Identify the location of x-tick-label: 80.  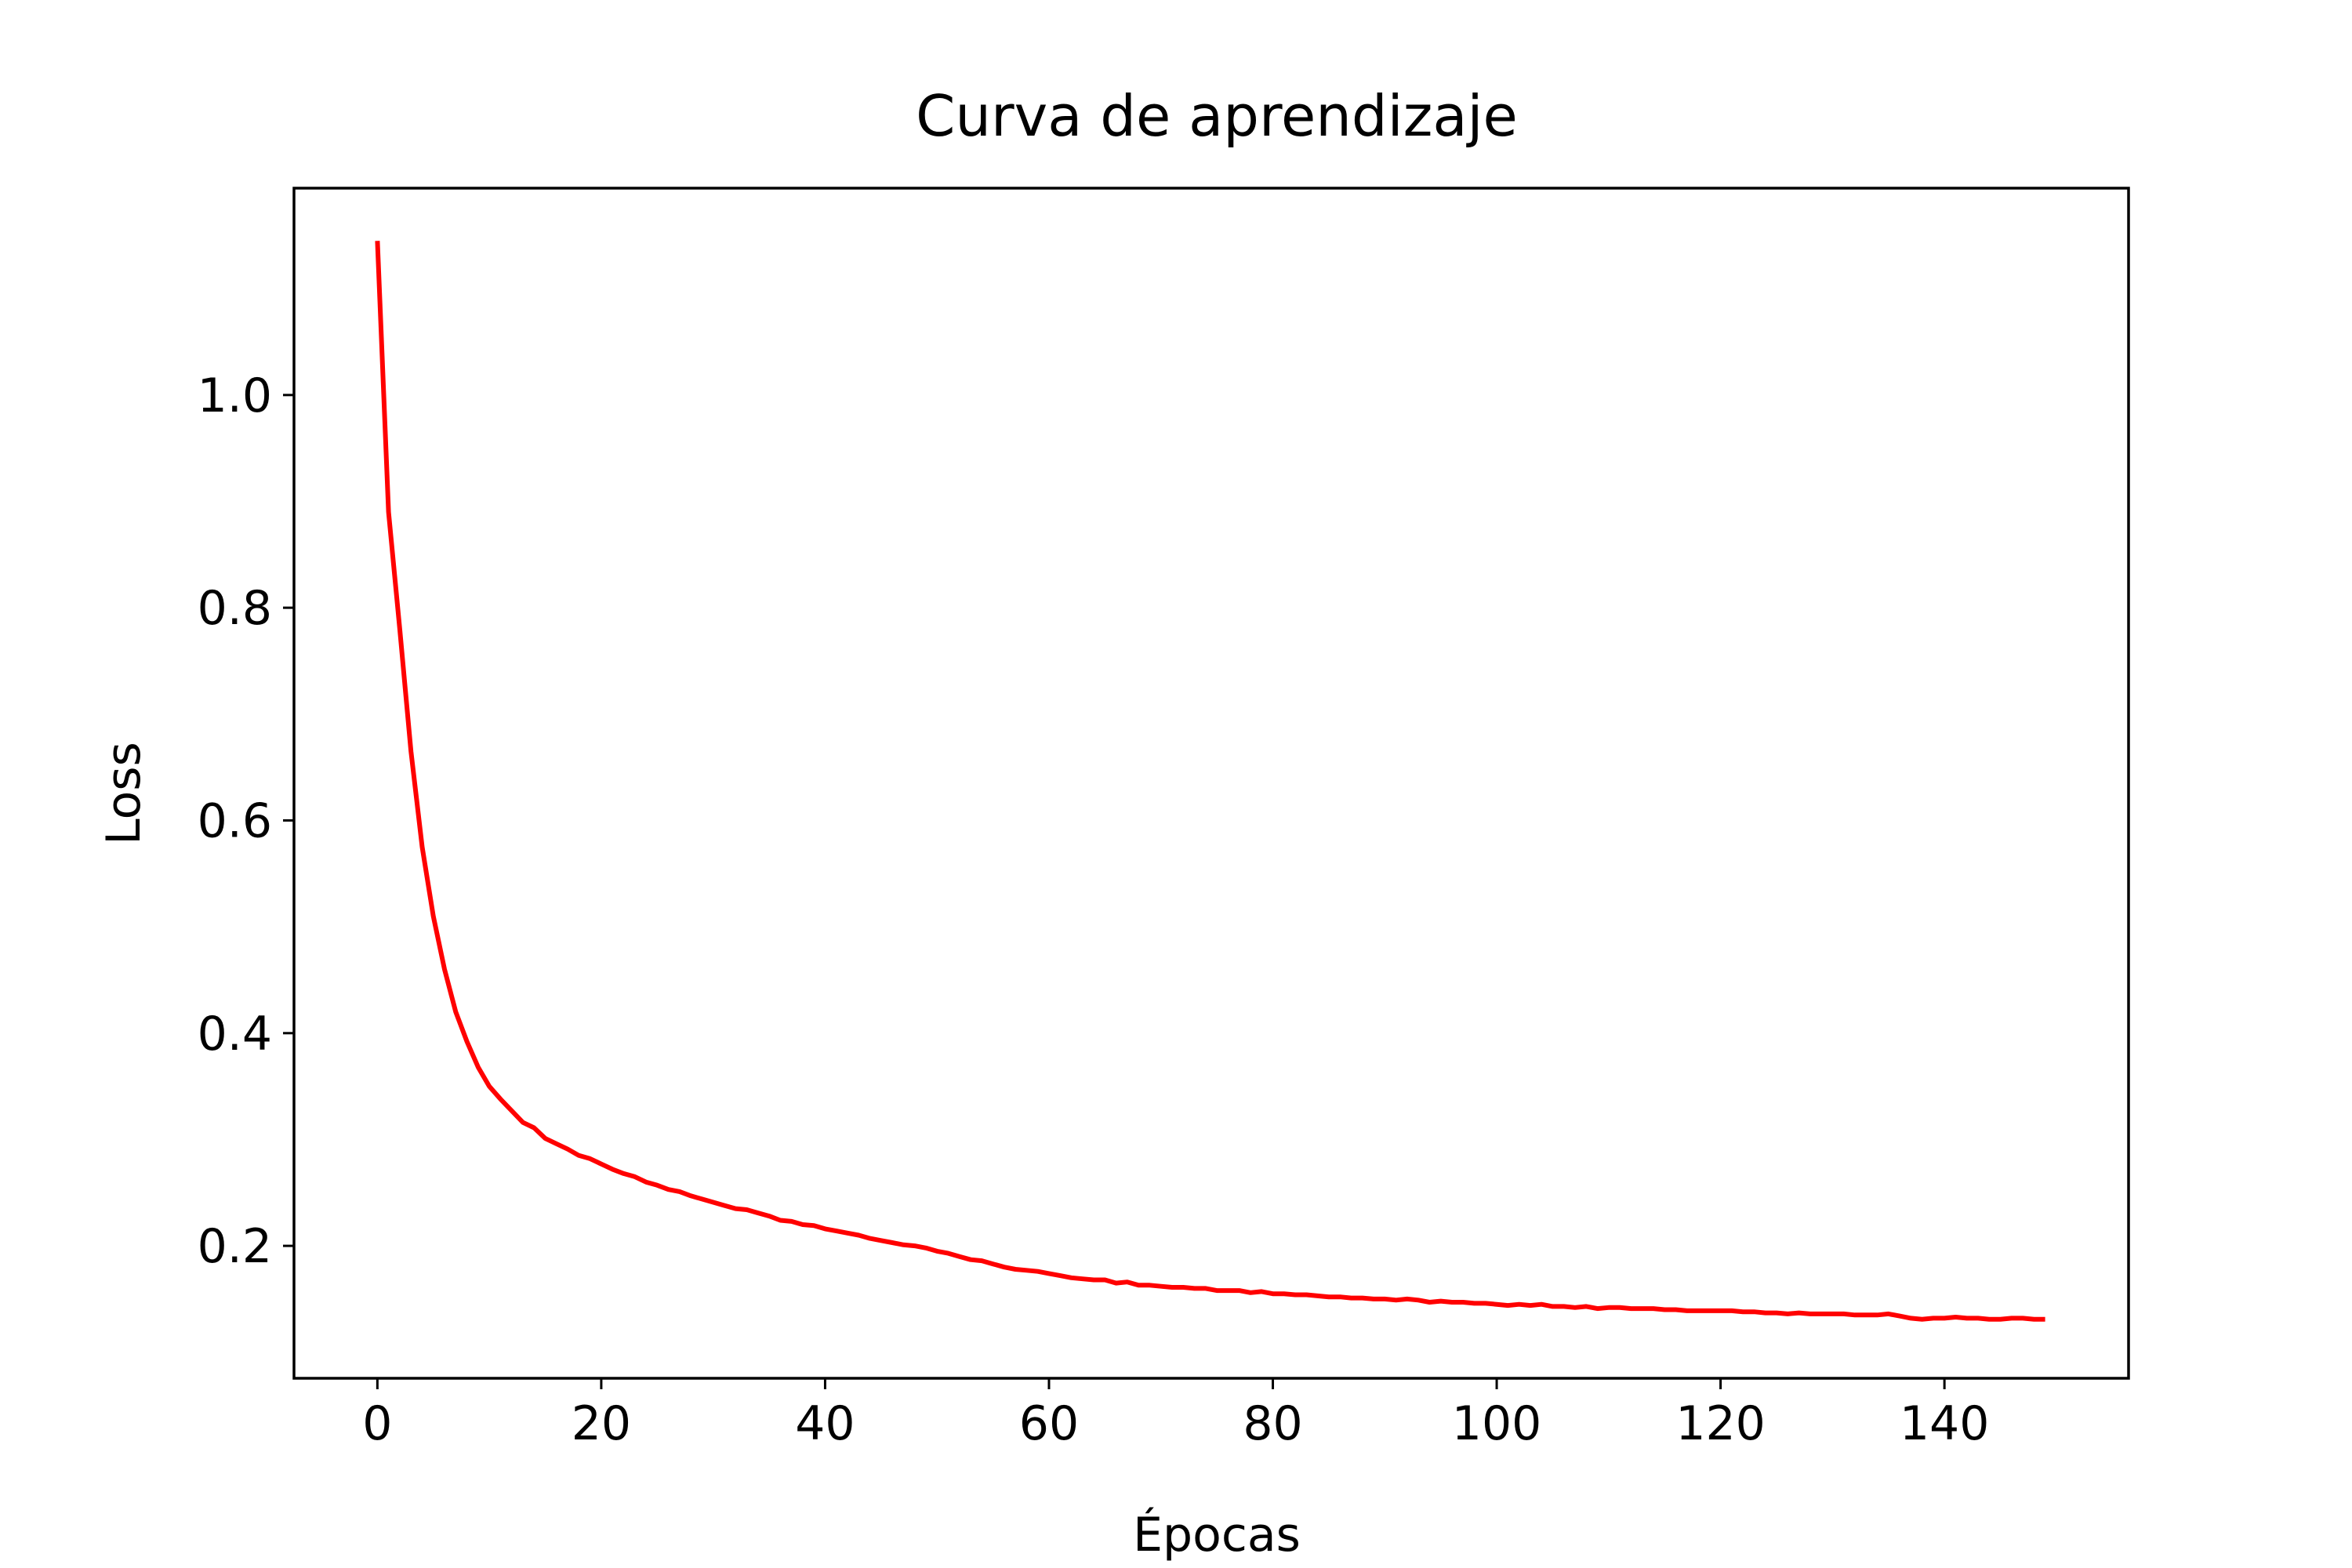
(1272, 1423).